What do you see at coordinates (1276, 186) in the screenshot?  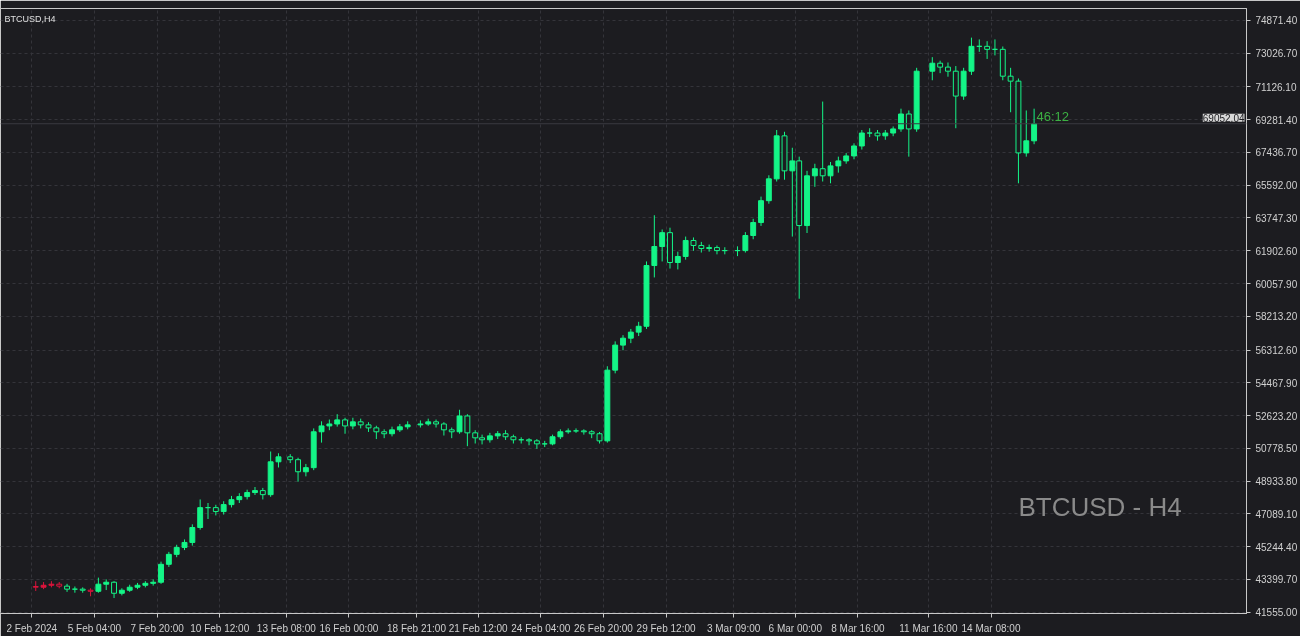 I see `y-tick-label: 65592.00` at bounding box center [1276, 186].